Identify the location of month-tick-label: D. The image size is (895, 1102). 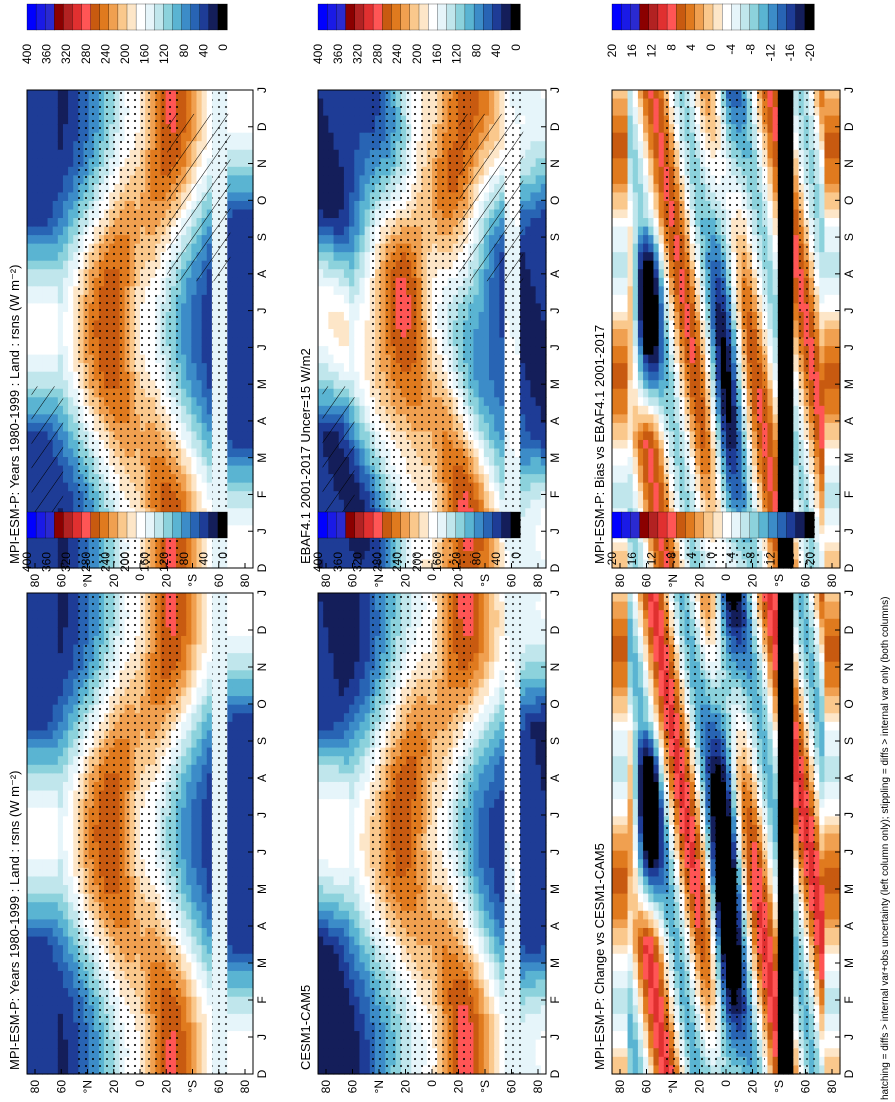
(262, 126).